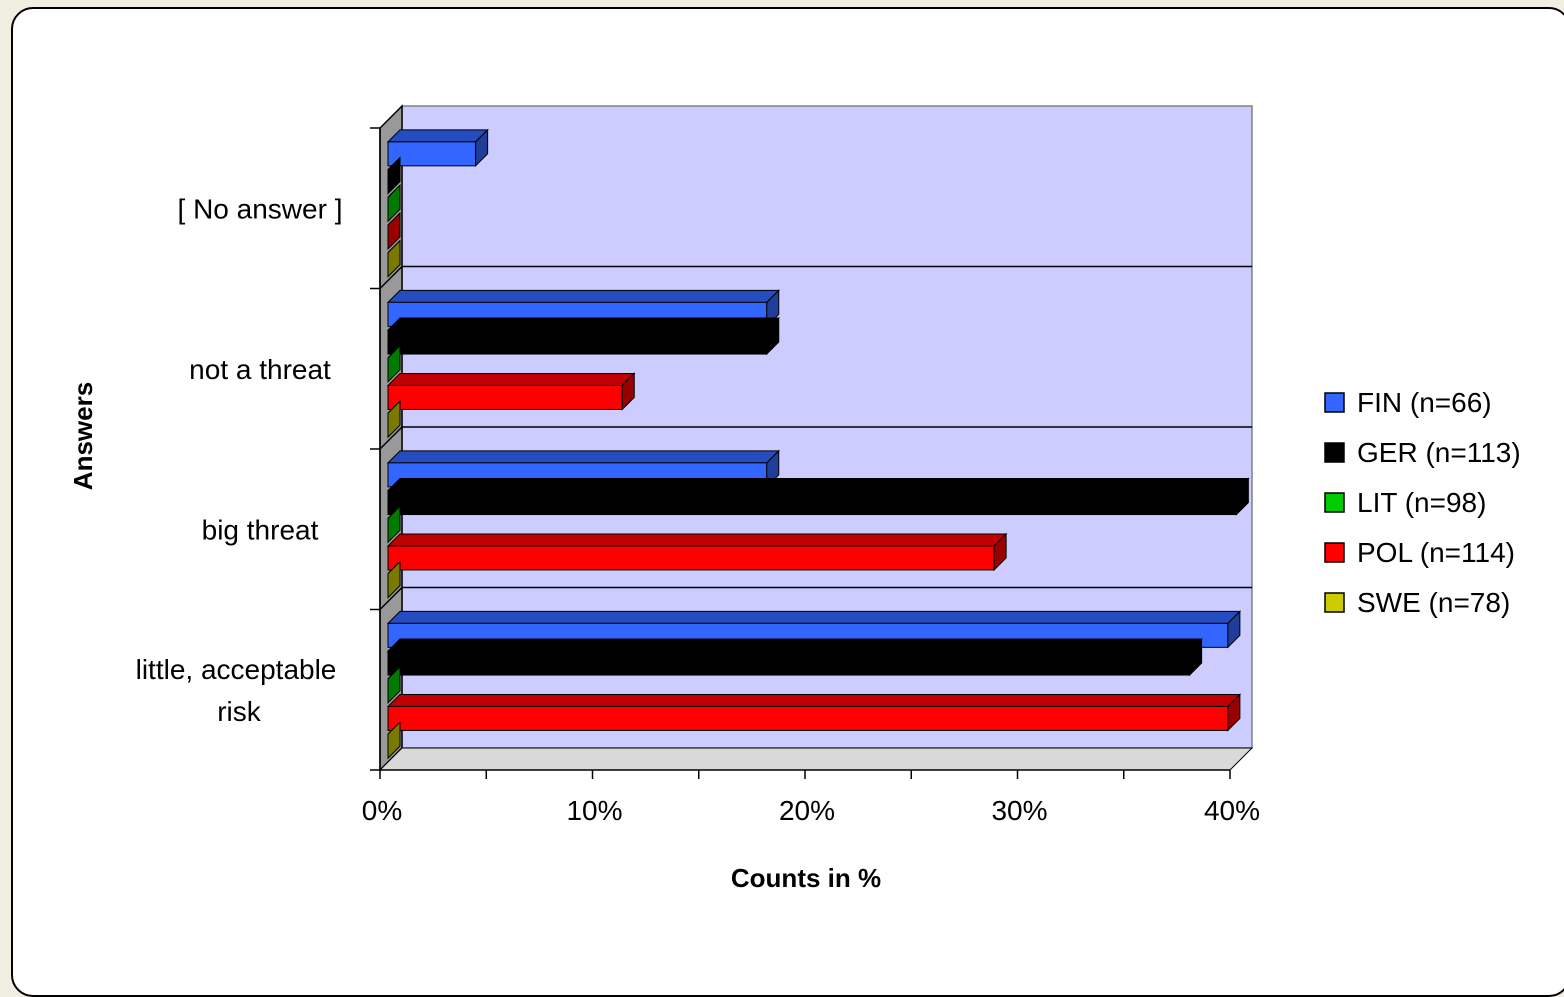  I want to click on legend-label: GER (n=113), so click(1439, 452).